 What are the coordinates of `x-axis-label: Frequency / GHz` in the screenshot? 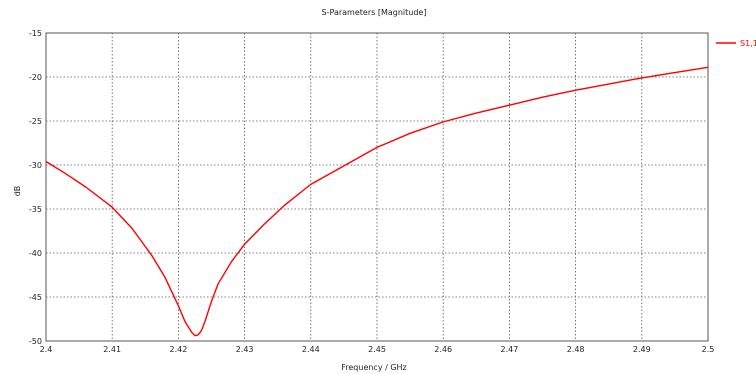 It's located at (374, 367).